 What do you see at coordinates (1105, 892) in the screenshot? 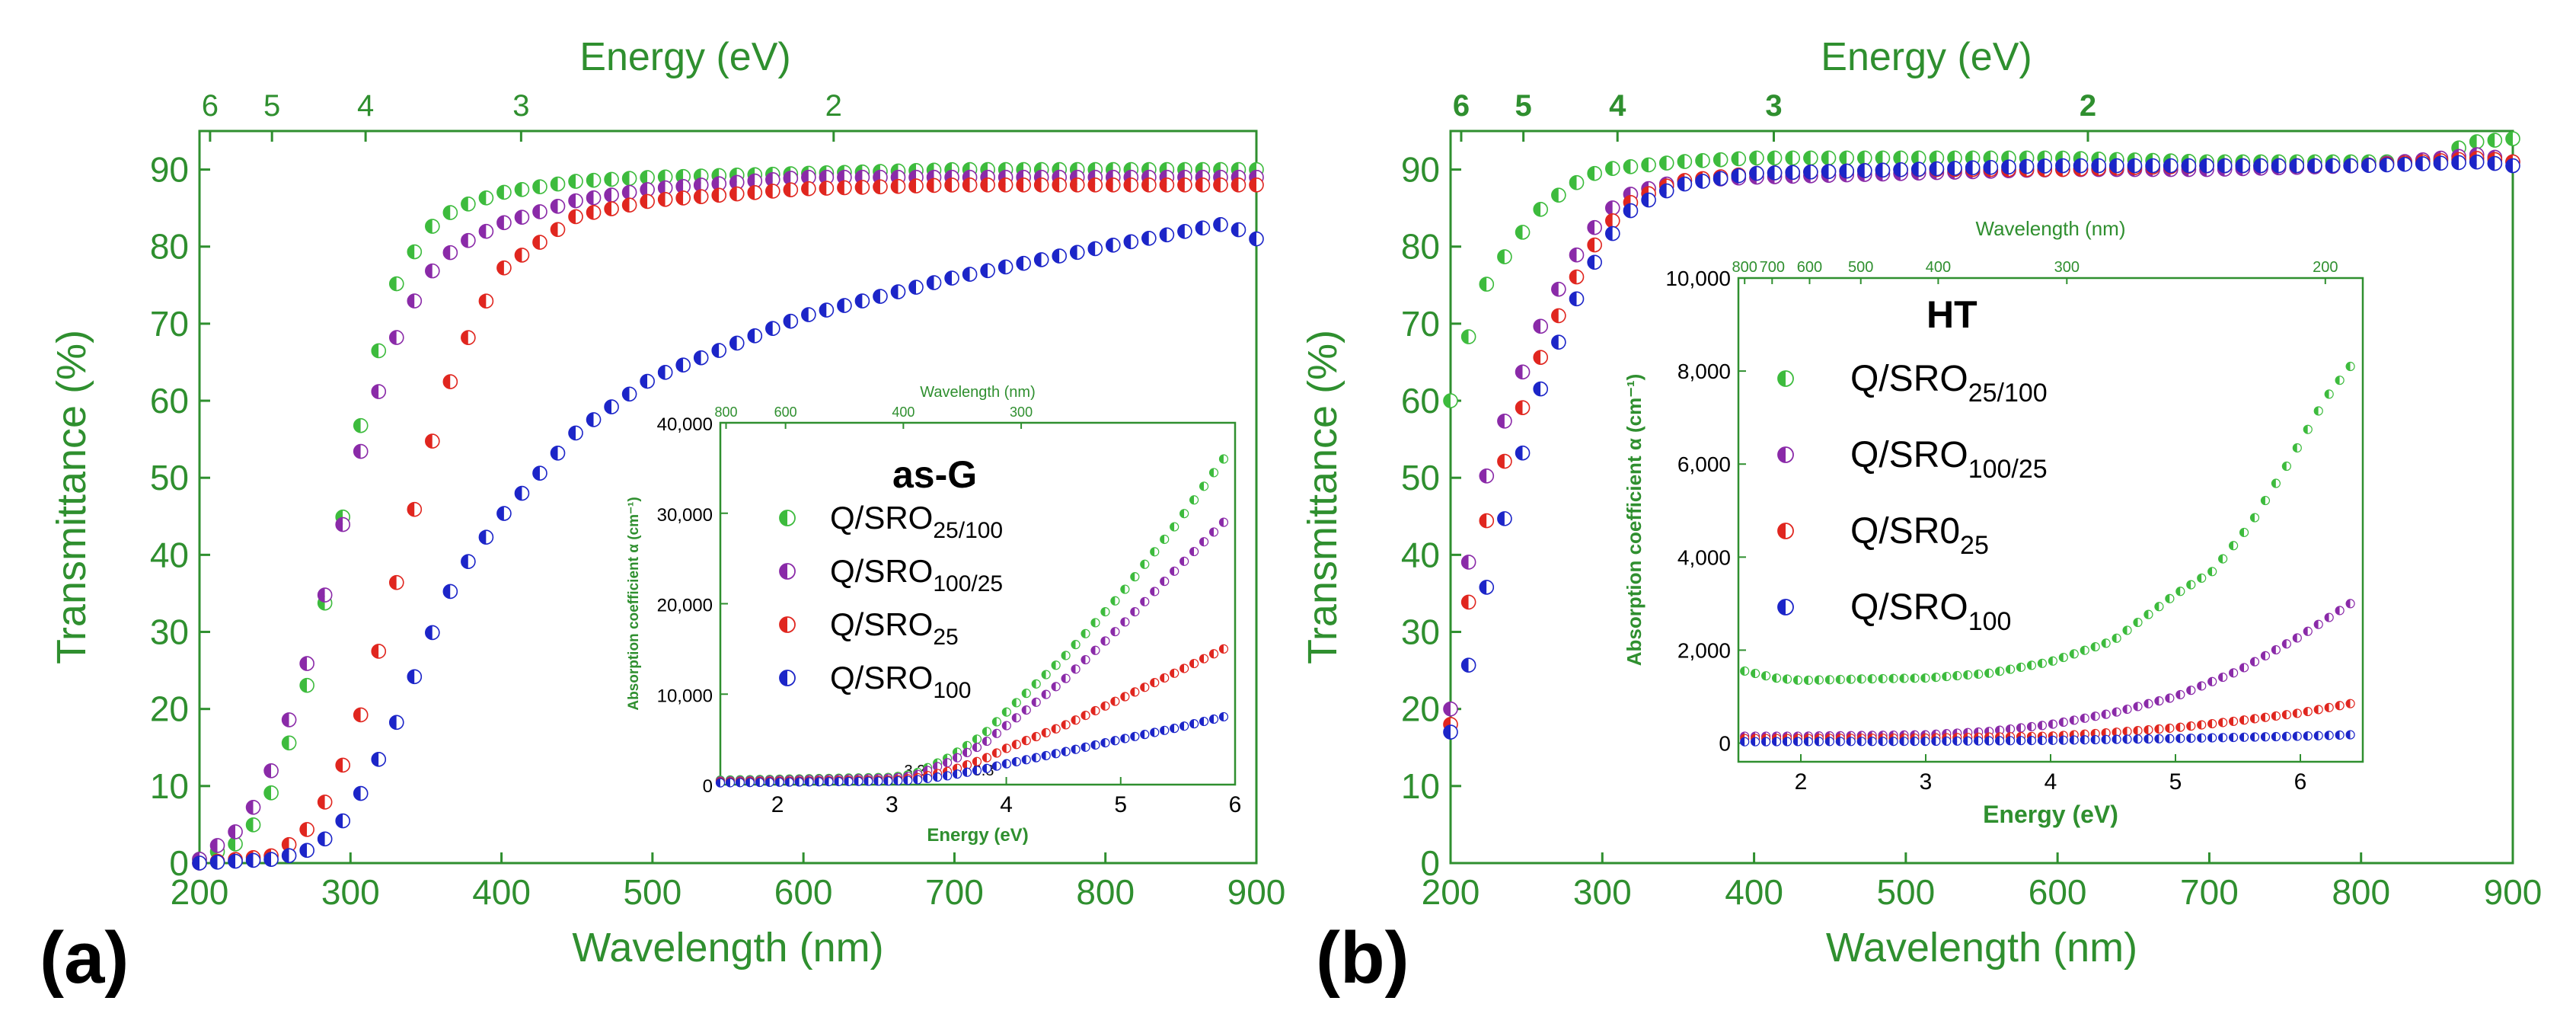
I see `x-tick-label: 800` at bounding box center [1105, 892].